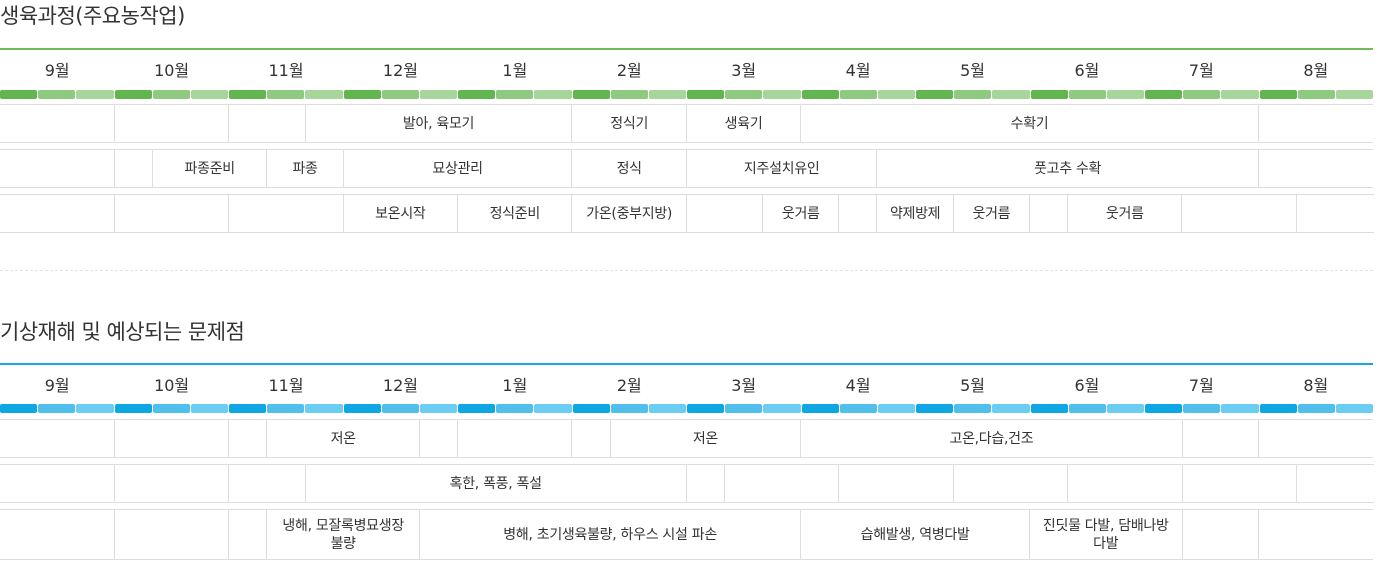  What do you see at coordinates (286, 385) in the screenshot?
I see `month-label: 11월` at bounding box center [286, 385].